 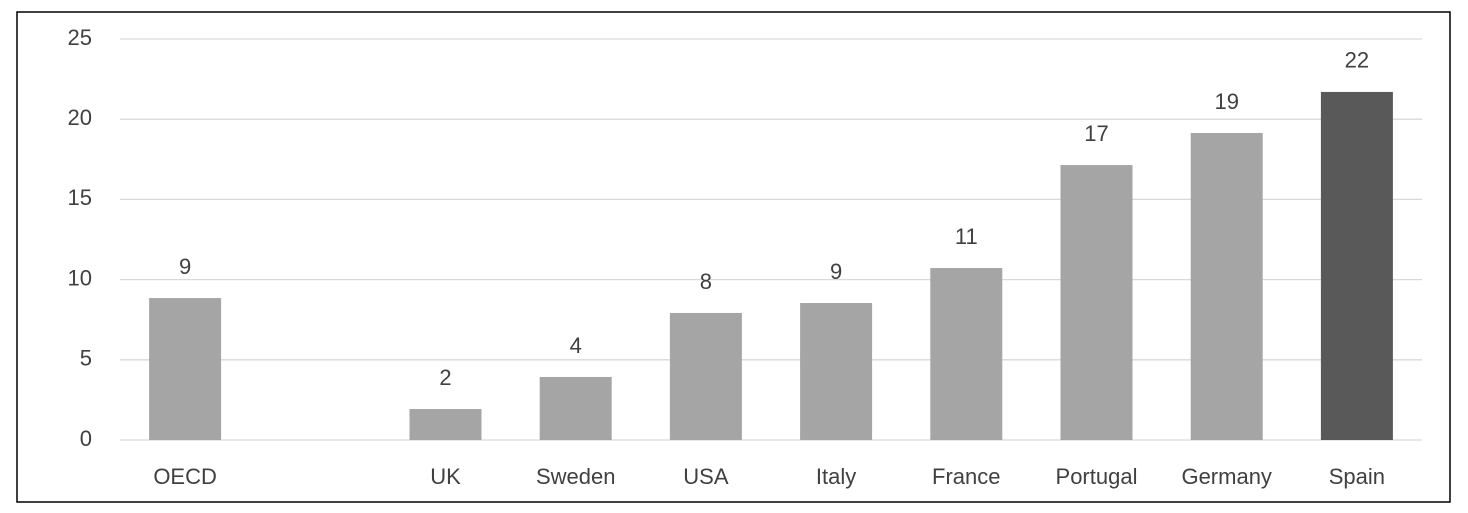 I want to click on value-label: 2, so click(x=445, y=377).